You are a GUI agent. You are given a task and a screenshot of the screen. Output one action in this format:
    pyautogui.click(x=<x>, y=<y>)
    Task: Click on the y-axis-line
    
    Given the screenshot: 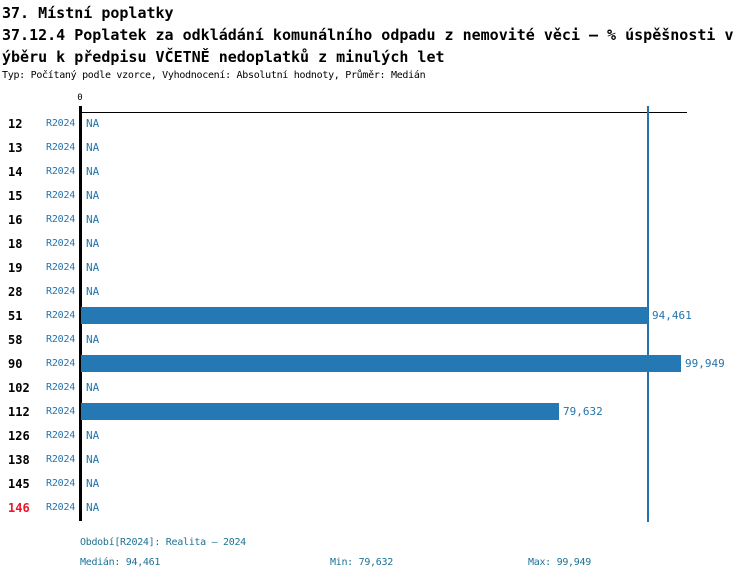 What is the action you would take?
    pyautogui.click(x=80, y=313)
    